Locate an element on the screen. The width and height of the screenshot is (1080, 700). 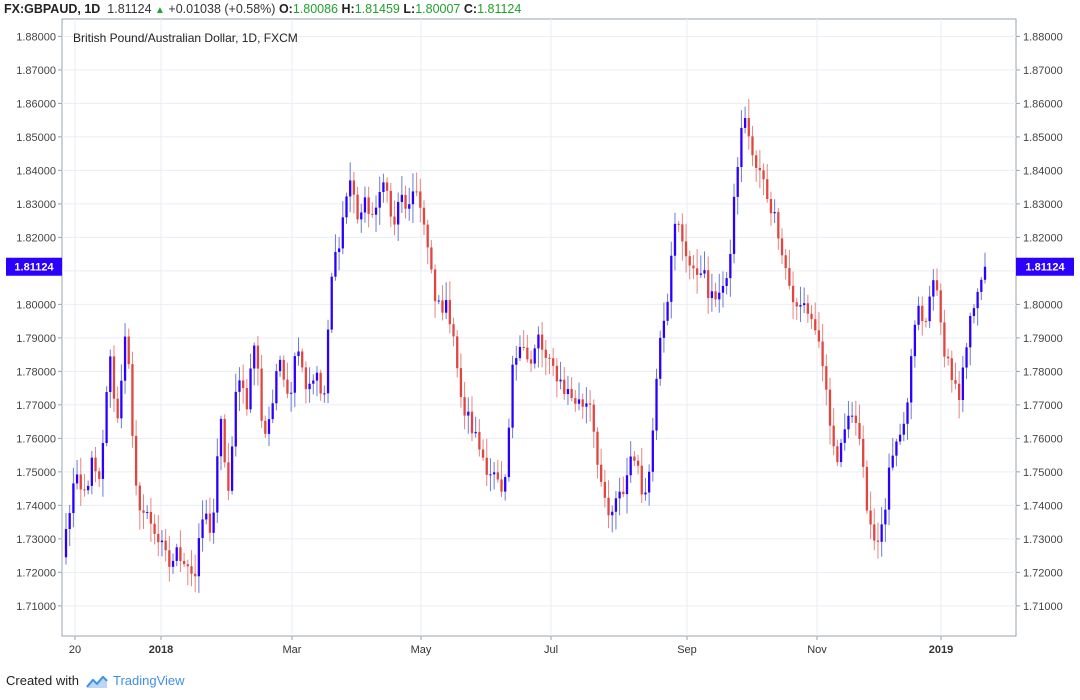
interval-label: 1D is located at coordinates (92, 9).